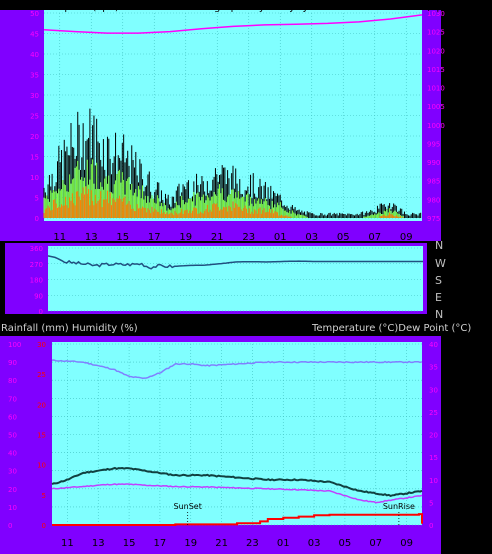 This screenshot has width=492, height=554. I want to click on wind-left-axis: 0 5 10 15 20 25 30 35 40 45 50, so click(34, 116).